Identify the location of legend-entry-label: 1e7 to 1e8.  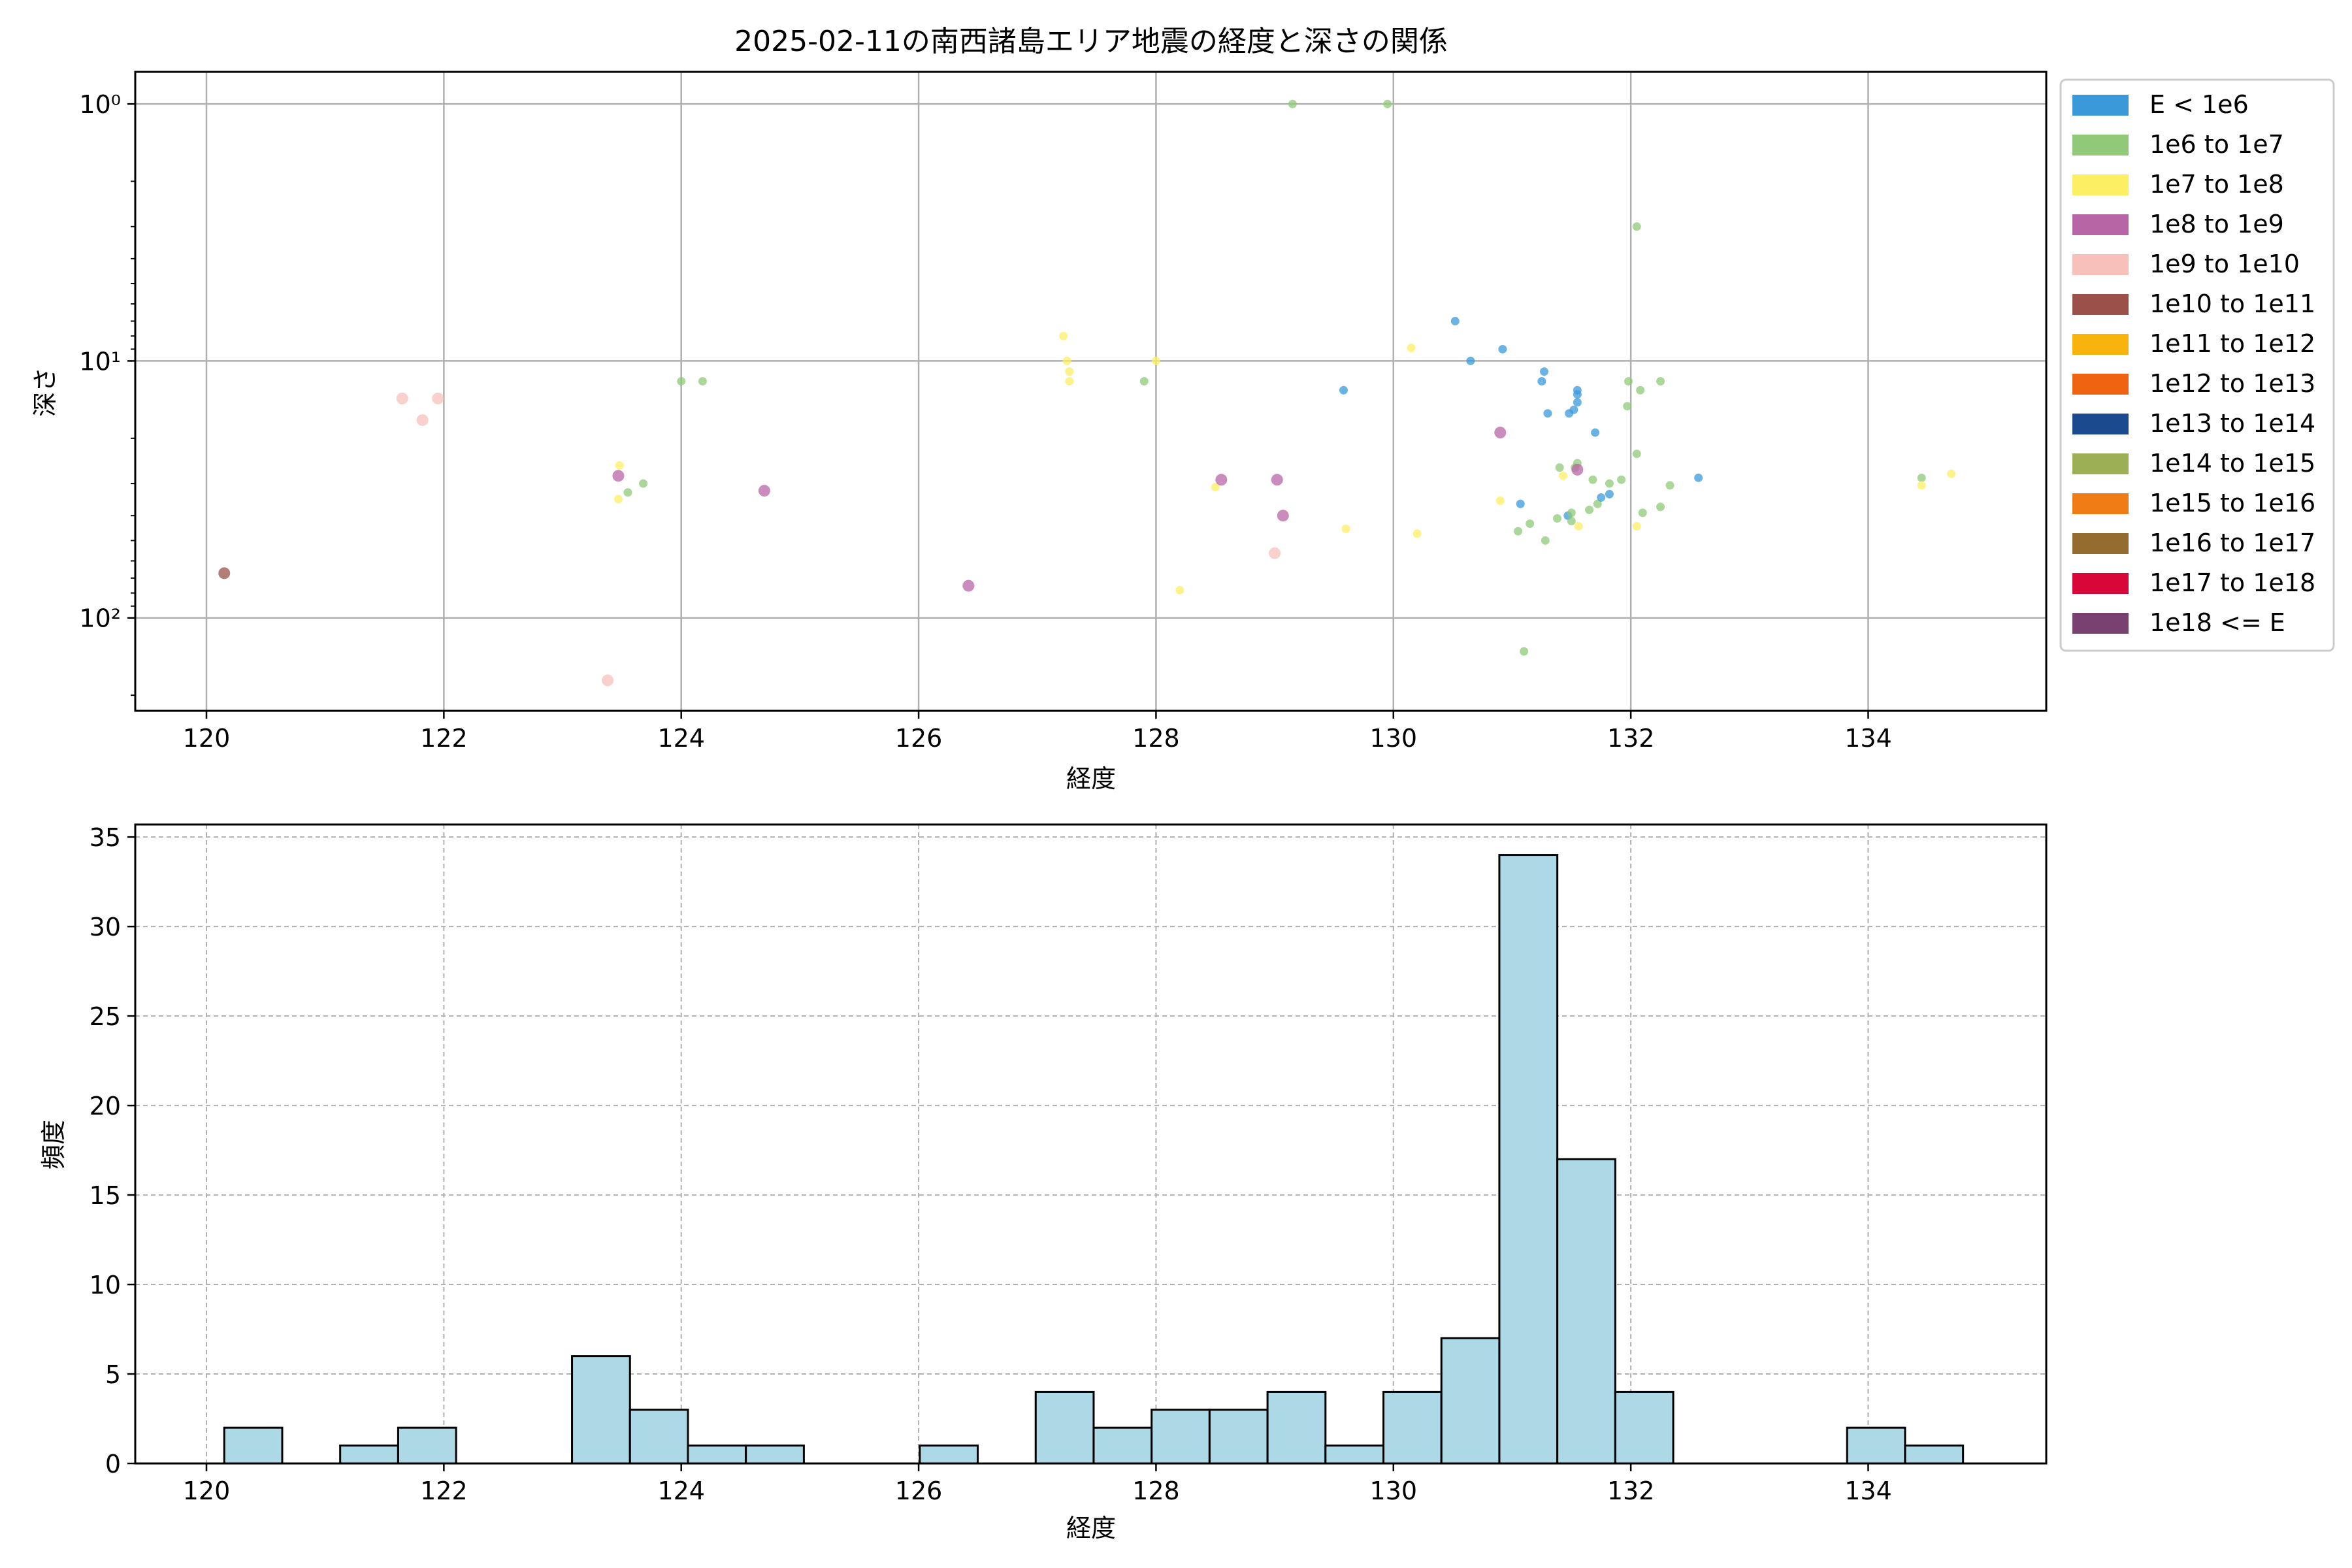
(2216, 184).